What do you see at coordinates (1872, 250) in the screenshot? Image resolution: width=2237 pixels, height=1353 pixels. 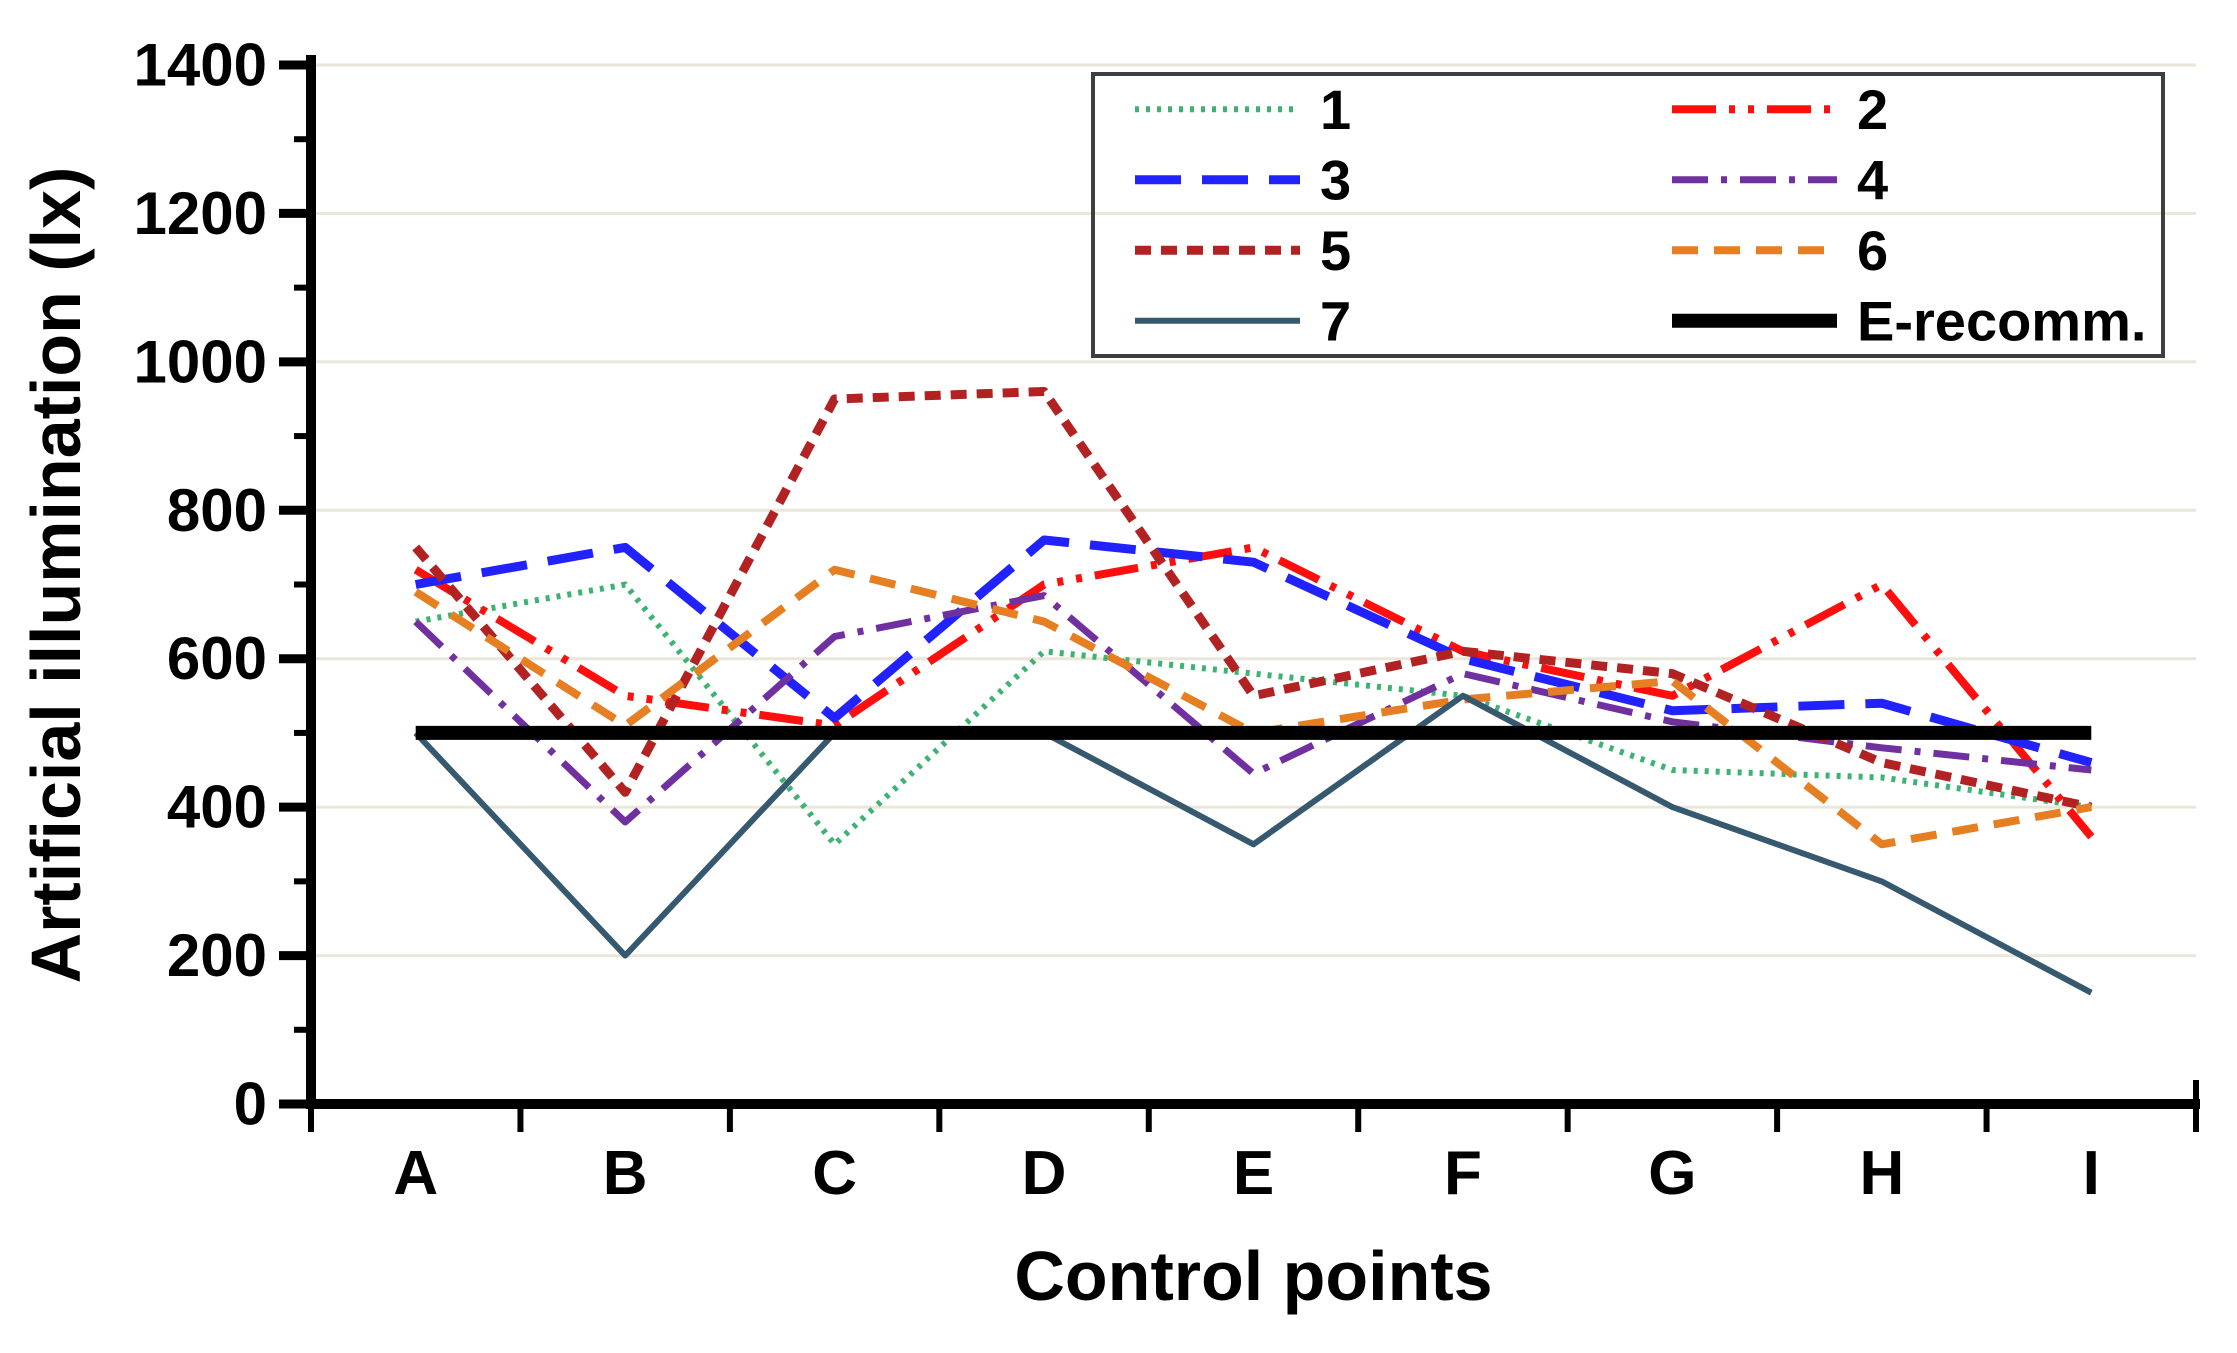 I see `legend-label-6: 6` at bounding box center [1872, 250].